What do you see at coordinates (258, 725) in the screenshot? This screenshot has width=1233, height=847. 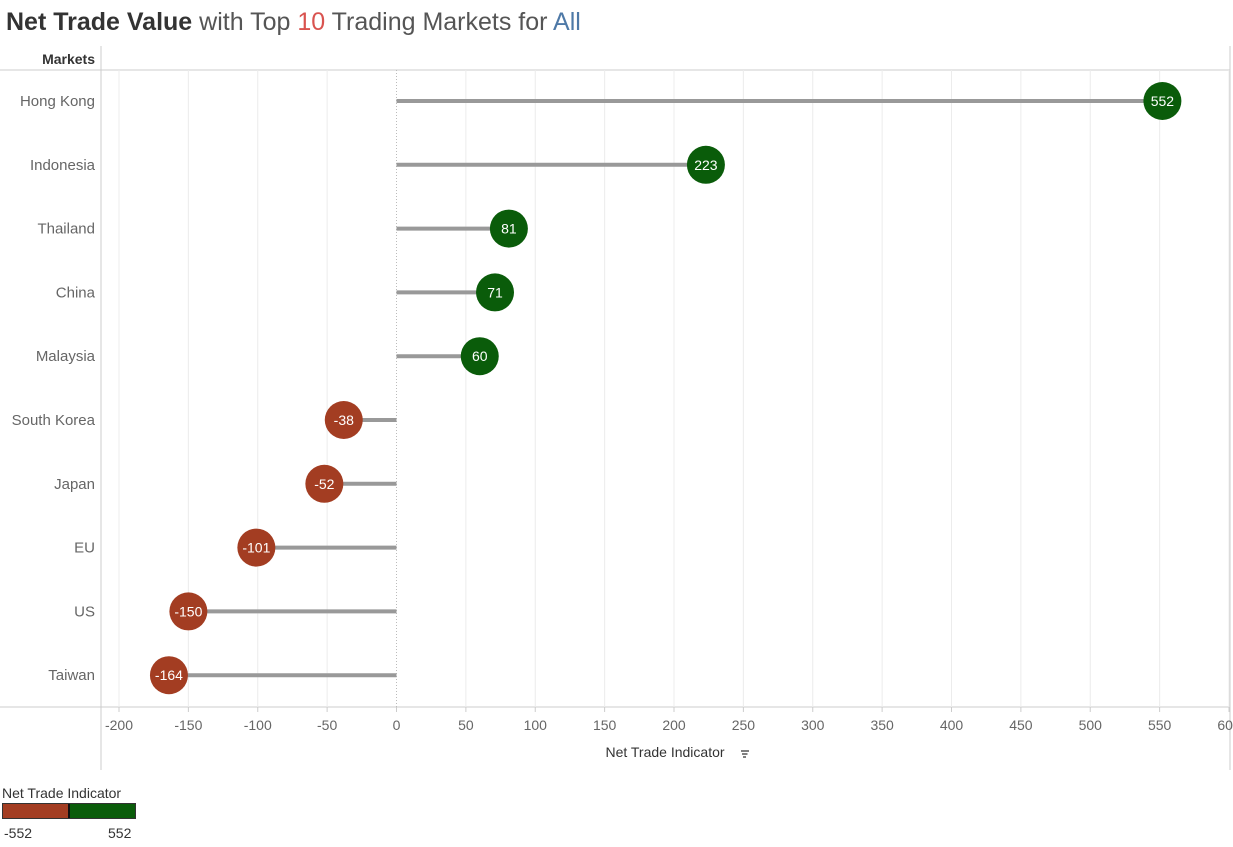 I see `x-tick-label: -100` at bounding box center [258, 725].